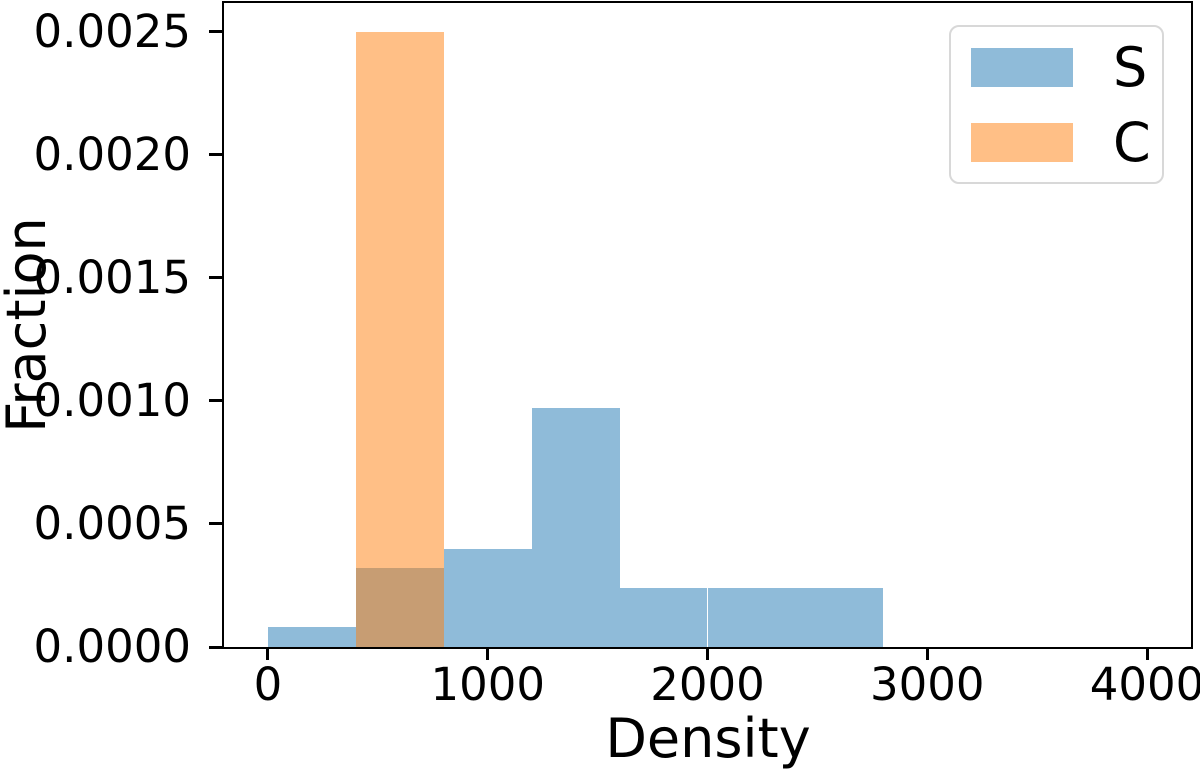  What do you see at coordinates (216, 278) in the screenshot?
I see `y-tick-mark-0.0015` at bounding box center [216, 278].